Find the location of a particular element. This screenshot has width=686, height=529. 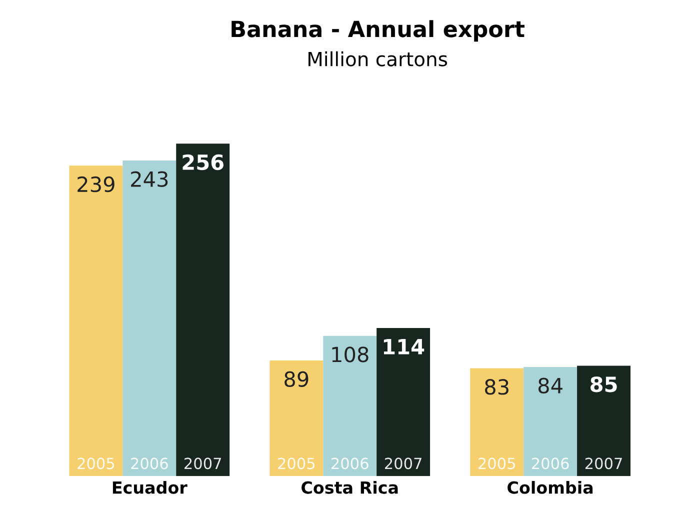

series-label: 2007 is located at coordinates (202, 464).